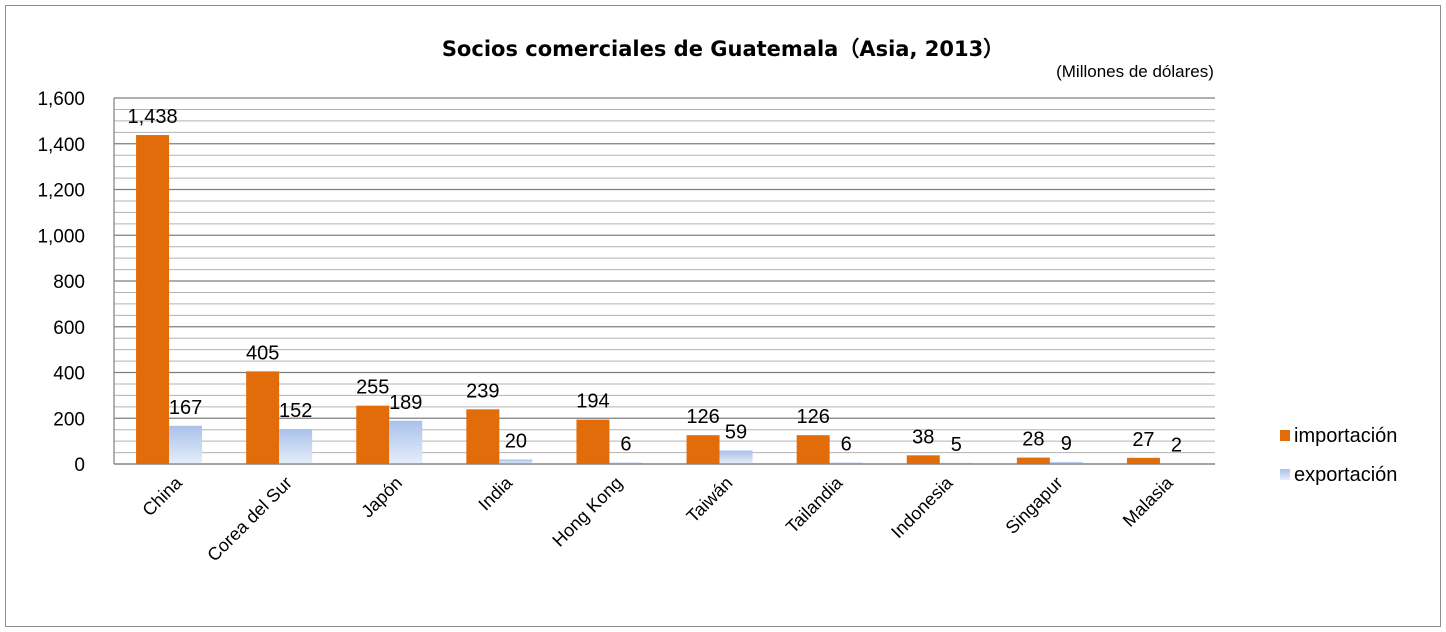 The image size is (1446, 632). I want to click on y-tick-label: 1,000, so click(61, 236).